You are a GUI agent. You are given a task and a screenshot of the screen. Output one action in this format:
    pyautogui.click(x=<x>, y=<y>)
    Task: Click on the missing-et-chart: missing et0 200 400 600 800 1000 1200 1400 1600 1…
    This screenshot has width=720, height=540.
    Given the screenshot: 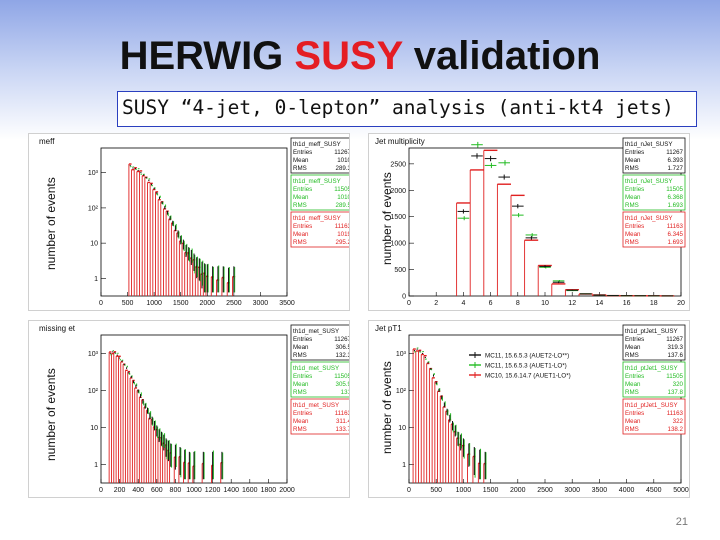 What is the action you would take?
    pyautogui.click(x=194, y=409)
    